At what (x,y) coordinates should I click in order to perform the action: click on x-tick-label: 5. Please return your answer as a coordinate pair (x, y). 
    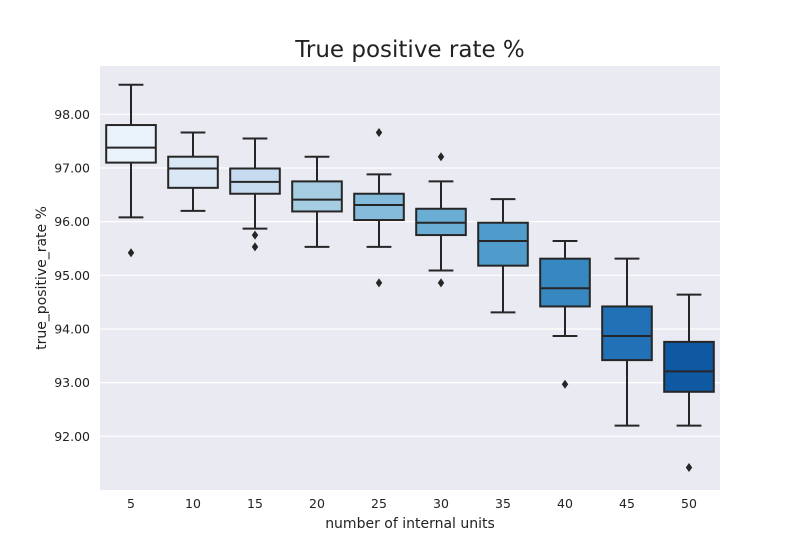
    Looking at the image, I should click on (131, 503).